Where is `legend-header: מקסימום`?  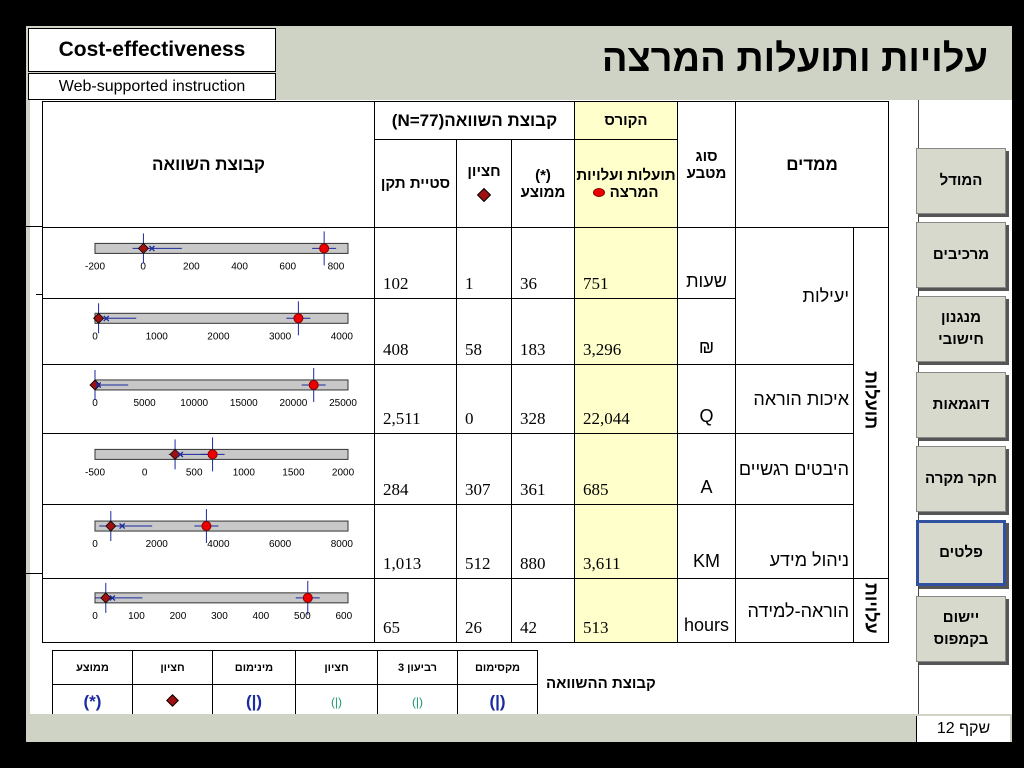 legend-header: מקסימום is located at coordinates (497, 667).